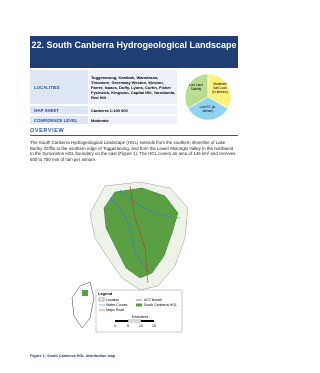 The width and height of the screenshot is (320, 373). Describe the element at coordinates (140, 317) in the screenshot. I see `scale-title: Kilometres` at that location.